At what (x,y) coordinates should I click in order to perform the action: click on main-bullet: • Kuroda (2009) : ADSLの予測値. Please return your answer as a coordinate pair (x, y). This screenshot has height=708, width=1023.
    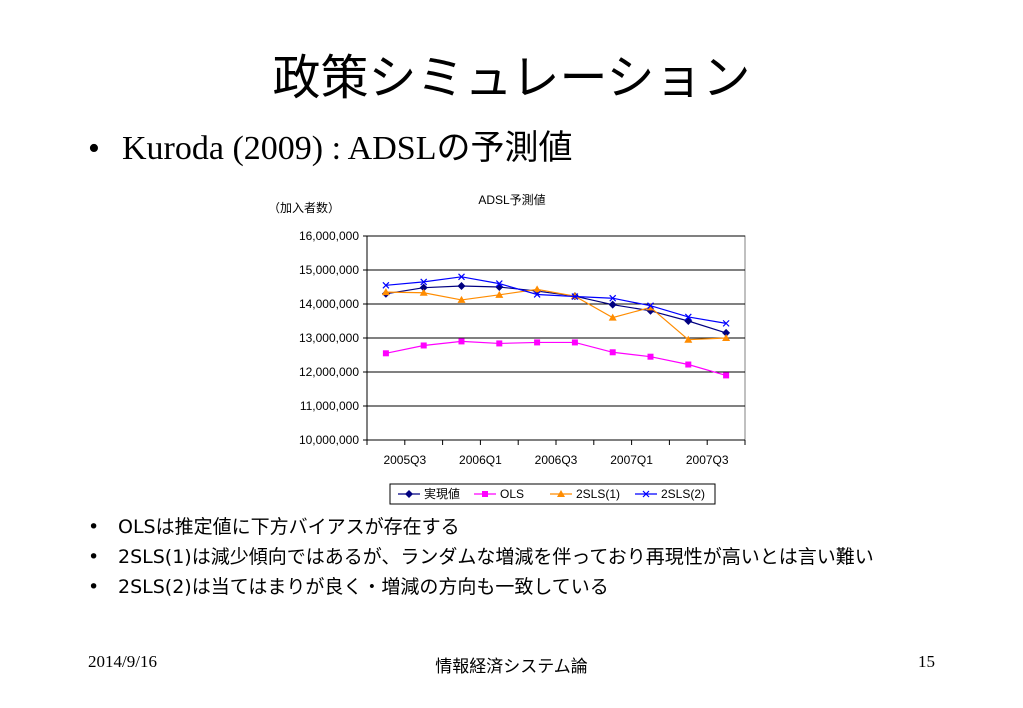
    Looking at the image, I should click on (330, 144).